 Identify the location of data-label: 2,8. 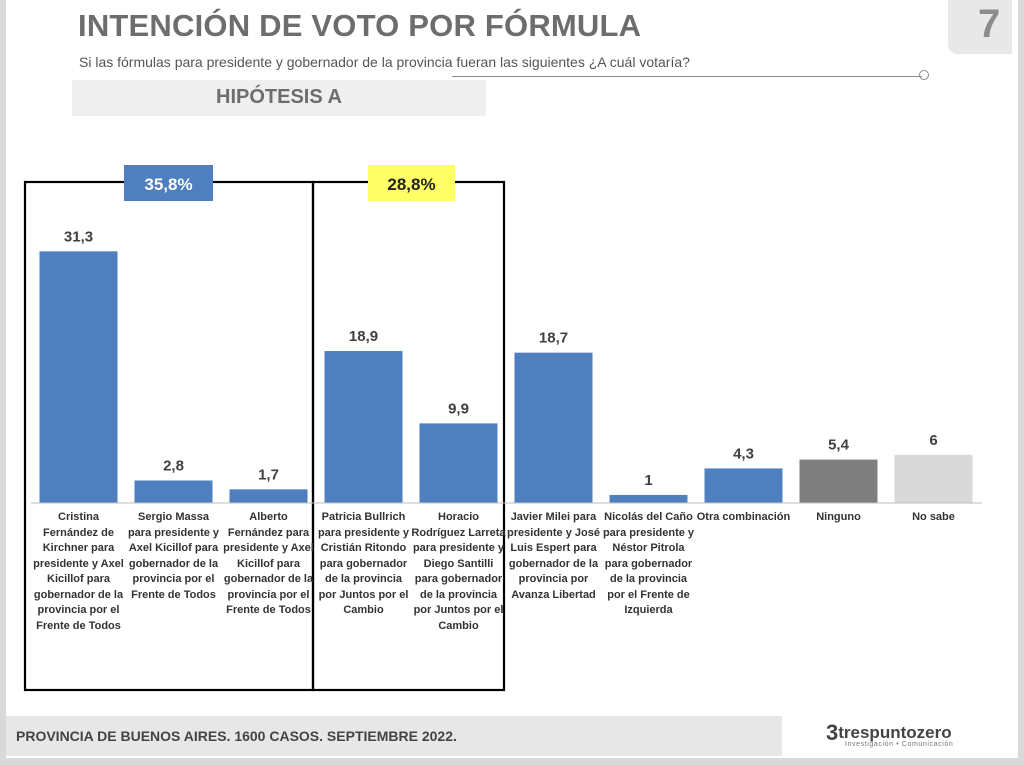
(173, 465).